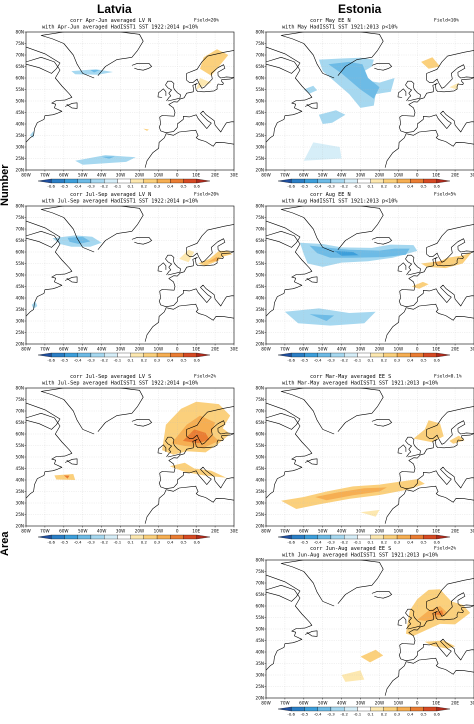  What do you see at coordinates (120, 349) in the screenshot?
I see `lon-label: 30W` at bounding box center [120, 349].